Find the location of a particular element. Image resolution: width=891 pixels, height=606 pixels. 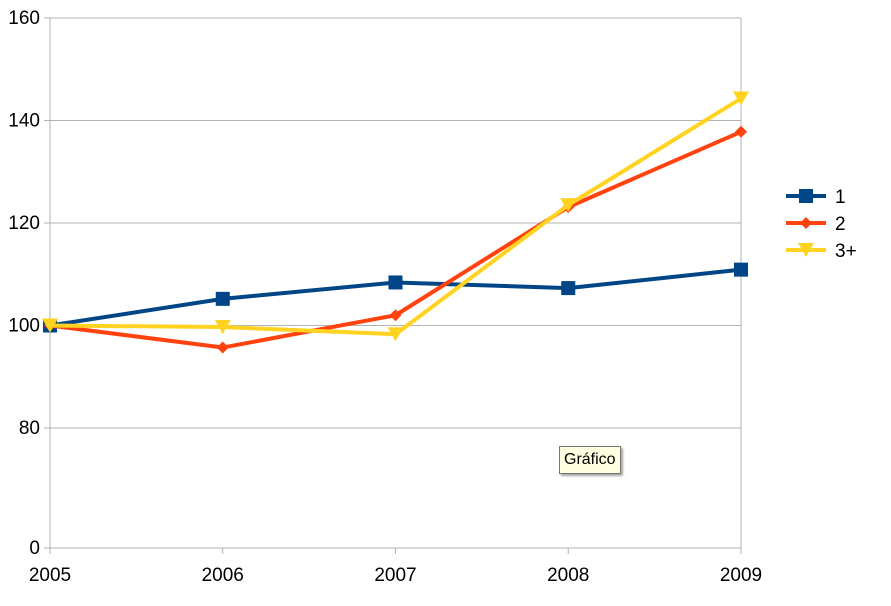

legend-item-2: 2 is located at coordinates (816, 224).